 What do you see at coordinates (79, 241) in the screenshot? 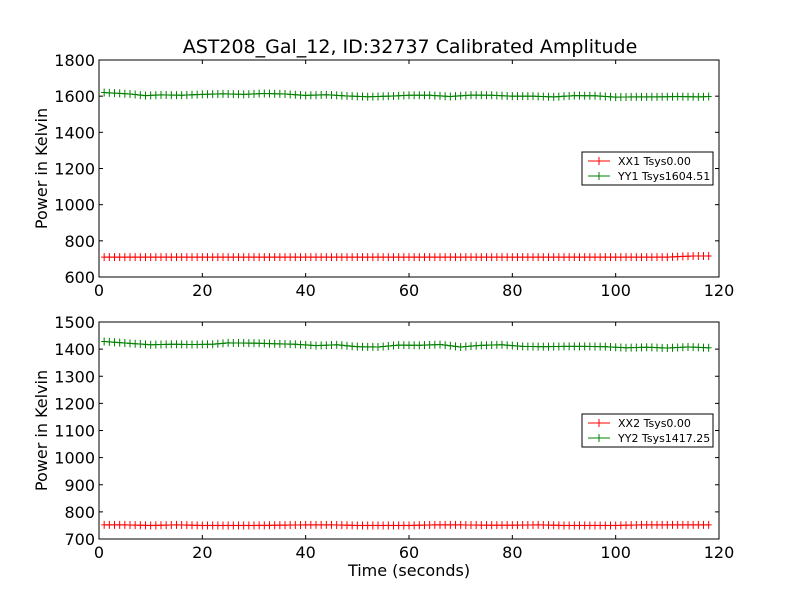
I see `y-tick-label-0-1: 800` at bounding box center [79, 241].